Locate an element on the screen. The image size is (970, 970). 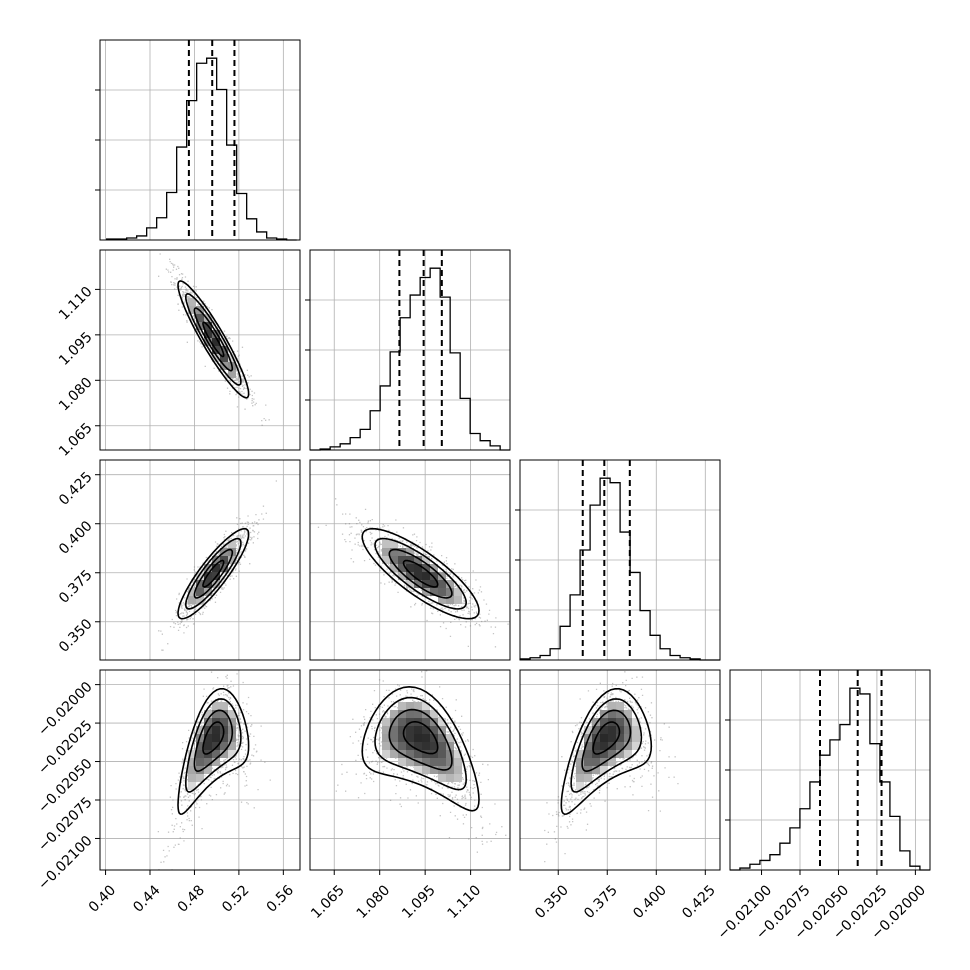
hist-panel-p3 is located at coordinates (828, 770).